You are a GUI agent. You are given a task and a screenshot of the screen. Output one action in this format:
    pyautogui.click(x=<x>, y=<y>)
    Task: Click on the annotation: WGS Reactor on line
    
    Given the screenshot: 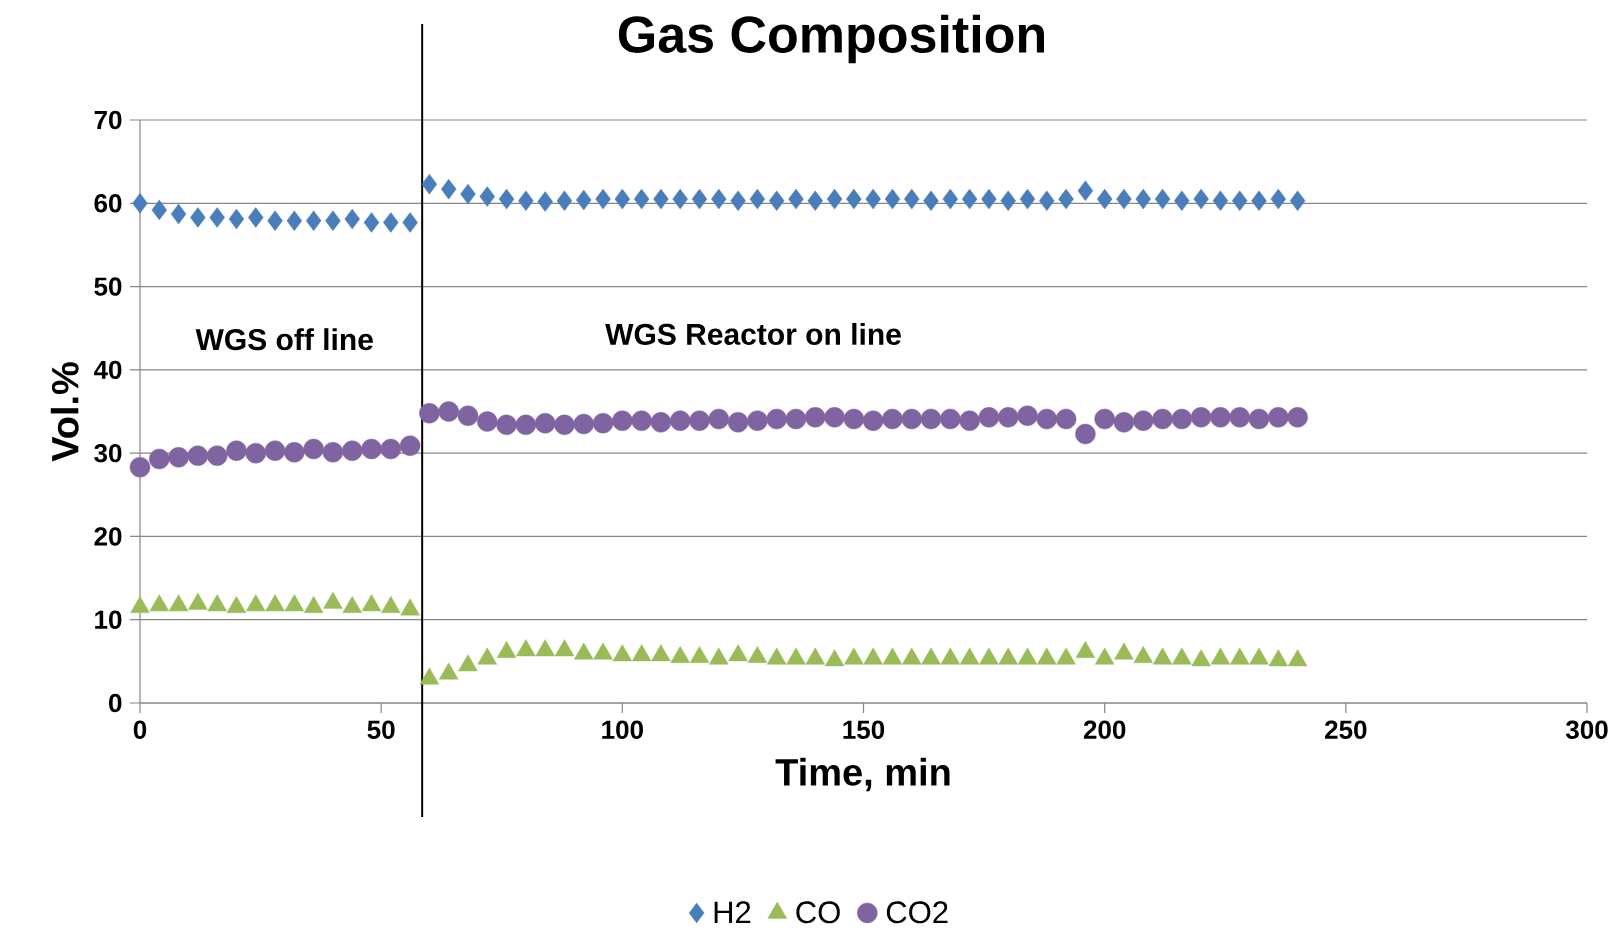 What is the action you would take?
    pyautogui.click(x=753, y=333)
    